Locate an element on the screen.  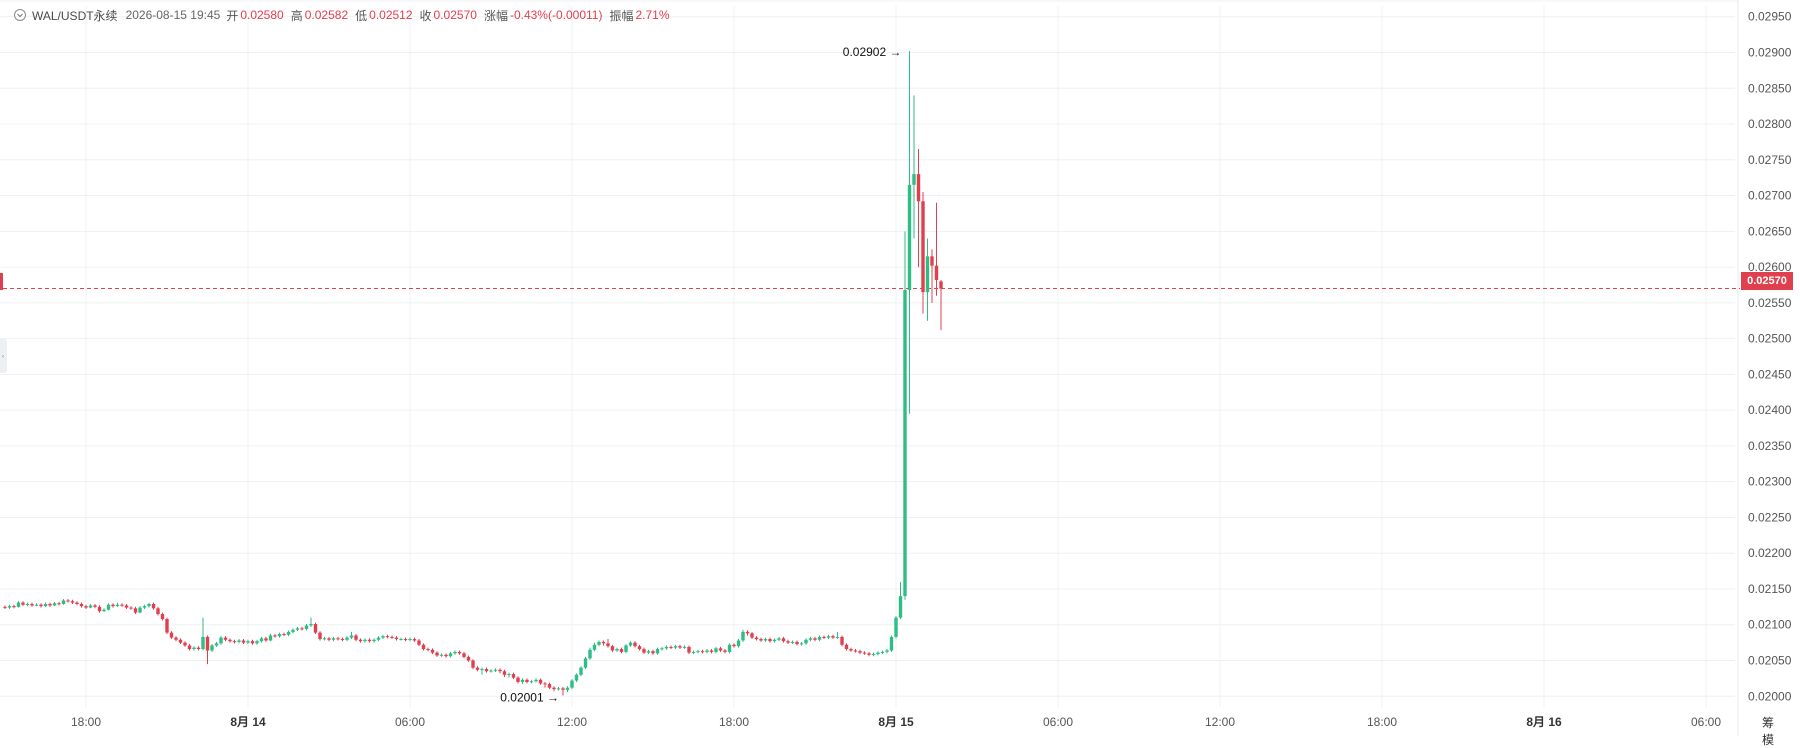
x-tick-label: 12:00 is located at coordinates (572, 722).